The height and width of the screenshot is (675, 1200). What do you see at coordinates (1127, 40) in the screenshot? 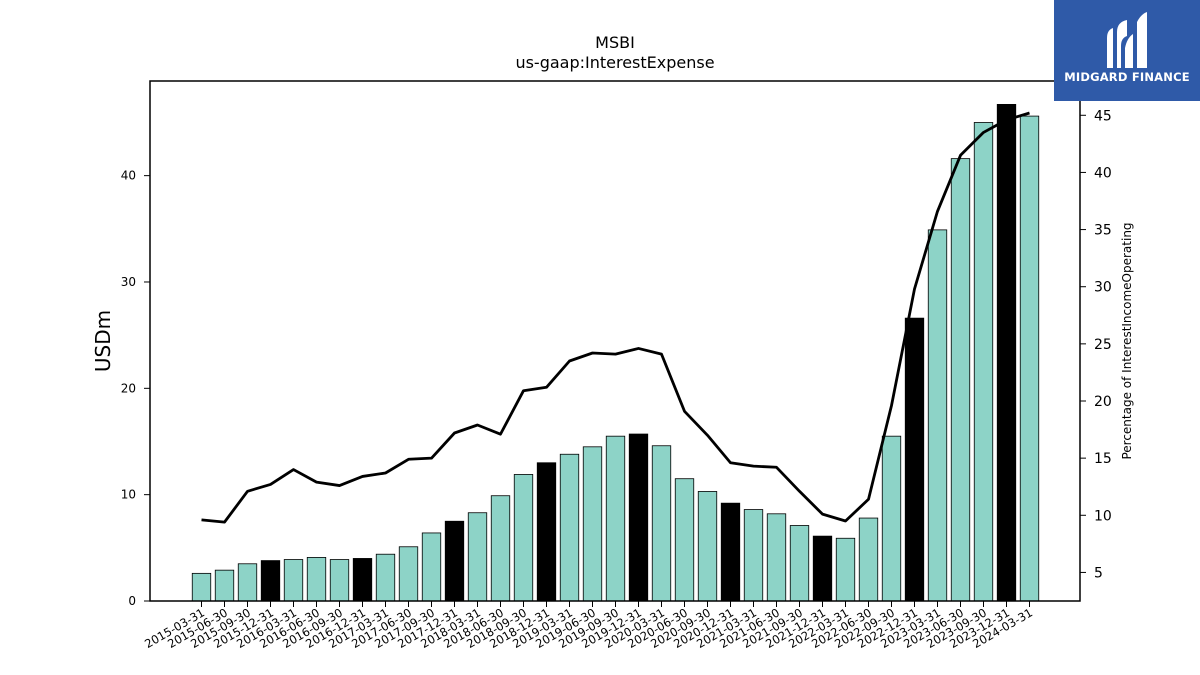
I see `logo-mark-icon` at bounding box center [1127, 40].